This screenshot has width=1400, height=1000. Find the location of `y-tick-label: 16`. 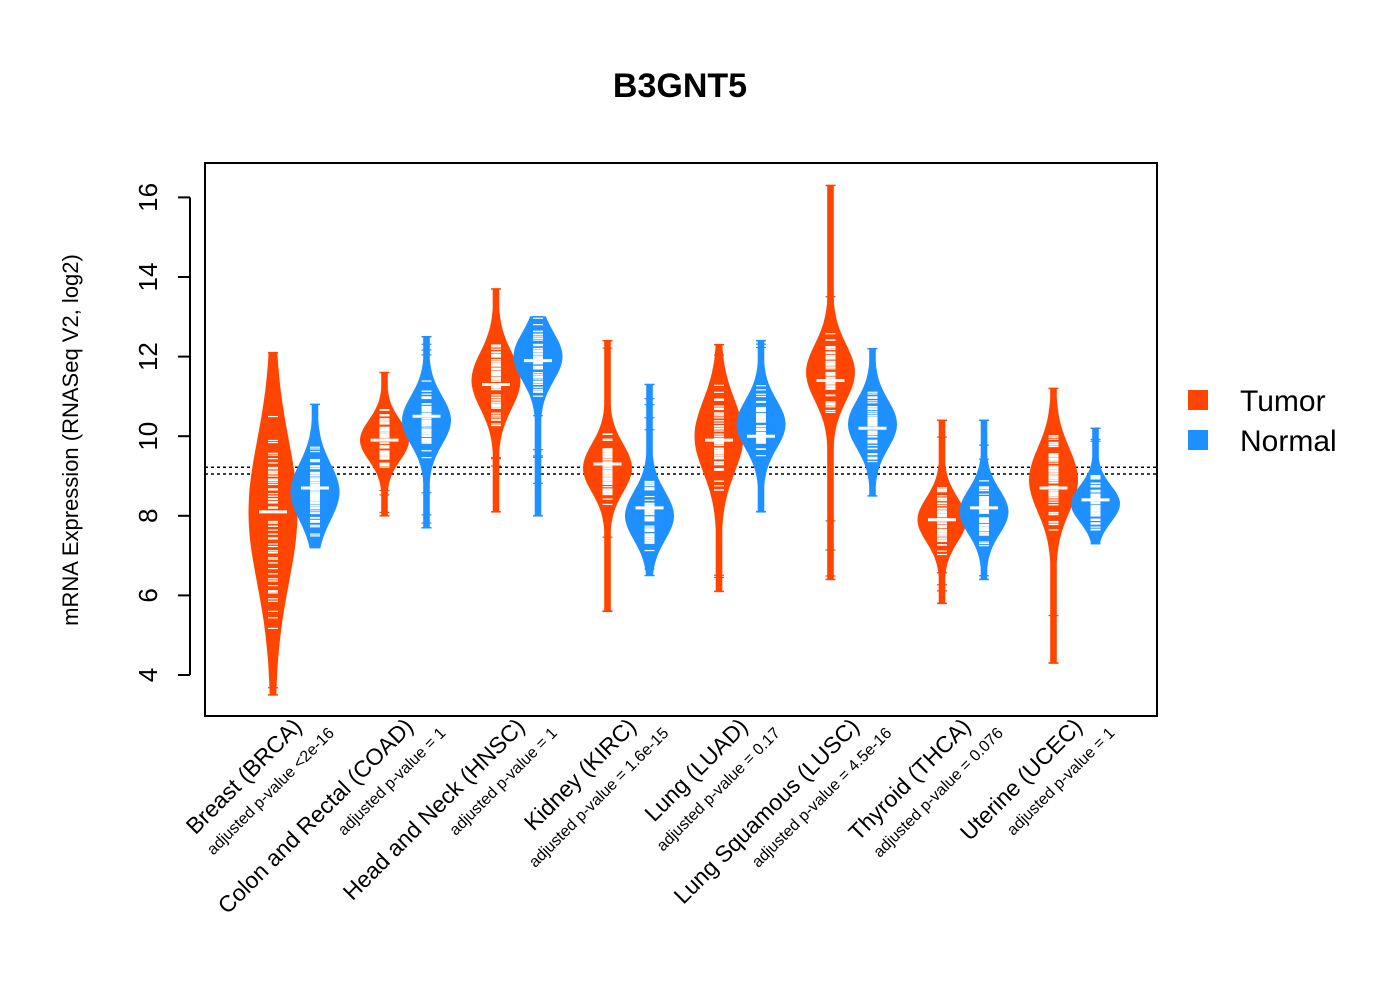

y-tick-label: 16 is located at coordinates (148, 197).